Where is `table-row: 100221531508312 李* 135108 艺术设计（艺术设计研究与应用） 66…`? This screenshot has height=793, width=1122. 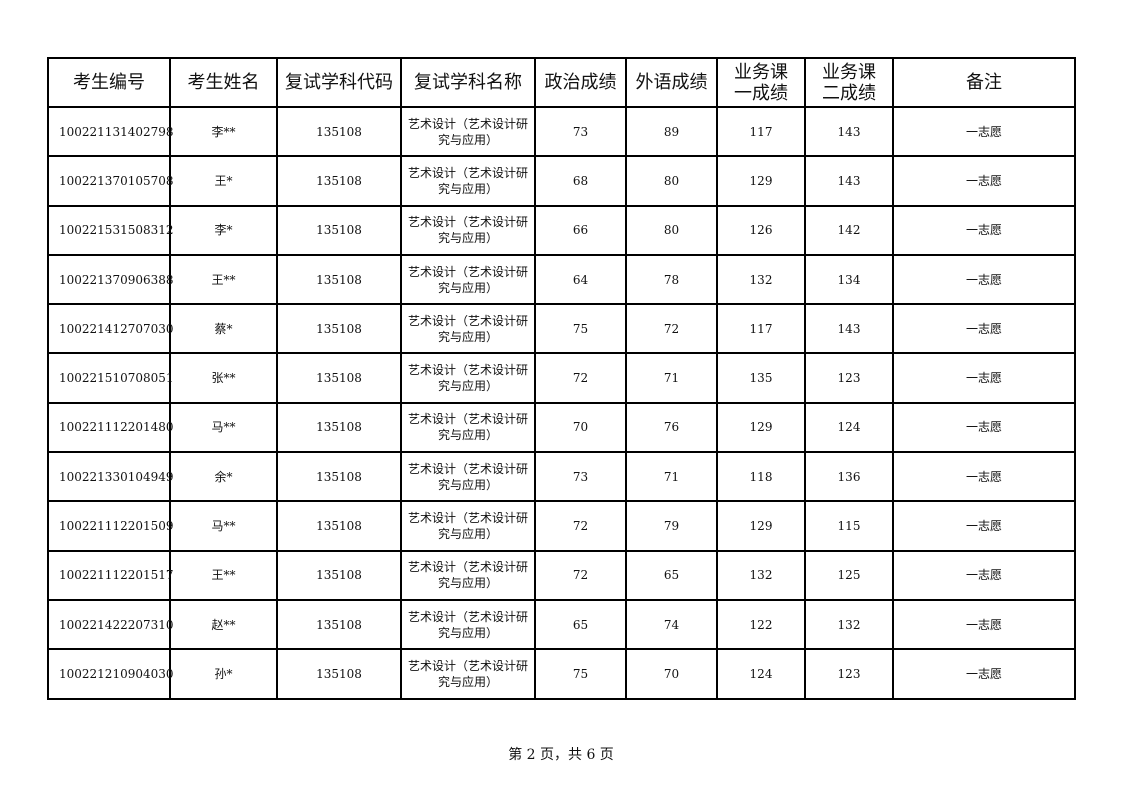
table-row: 100221531508312 李* 135108 艺术设计（艺术设计研究与应用） 66… is located at coordinates (561, 230).